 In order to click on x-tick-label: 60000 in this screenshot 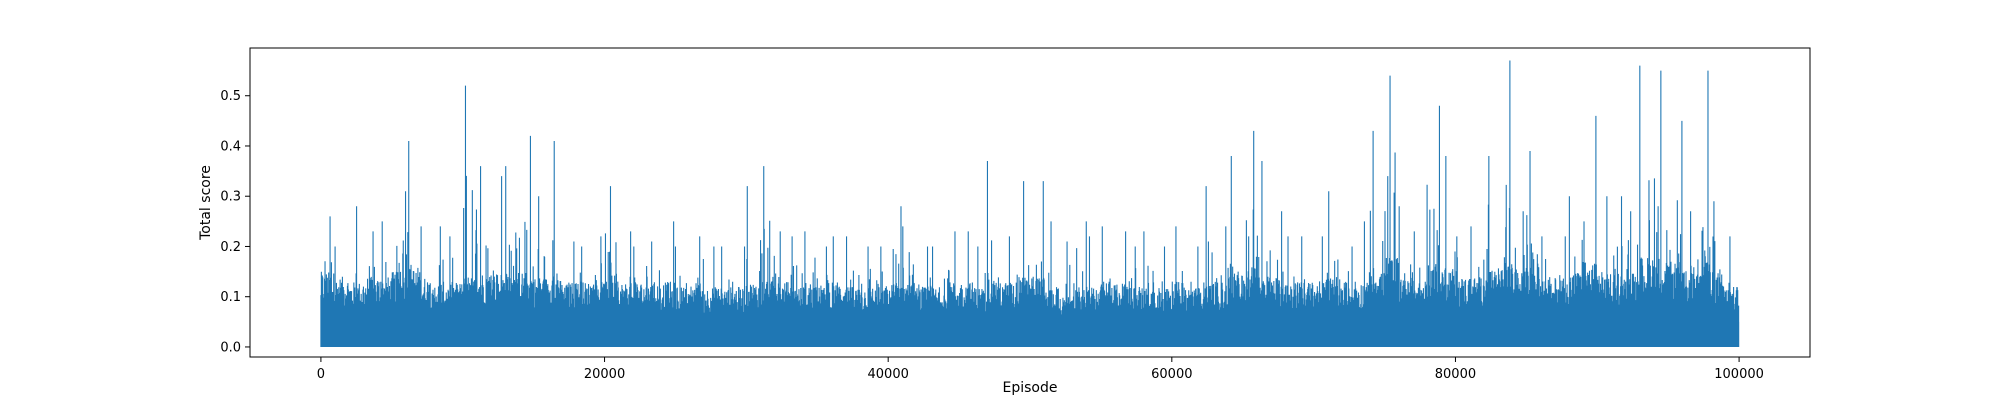, I will do `click(1171, 374)`.